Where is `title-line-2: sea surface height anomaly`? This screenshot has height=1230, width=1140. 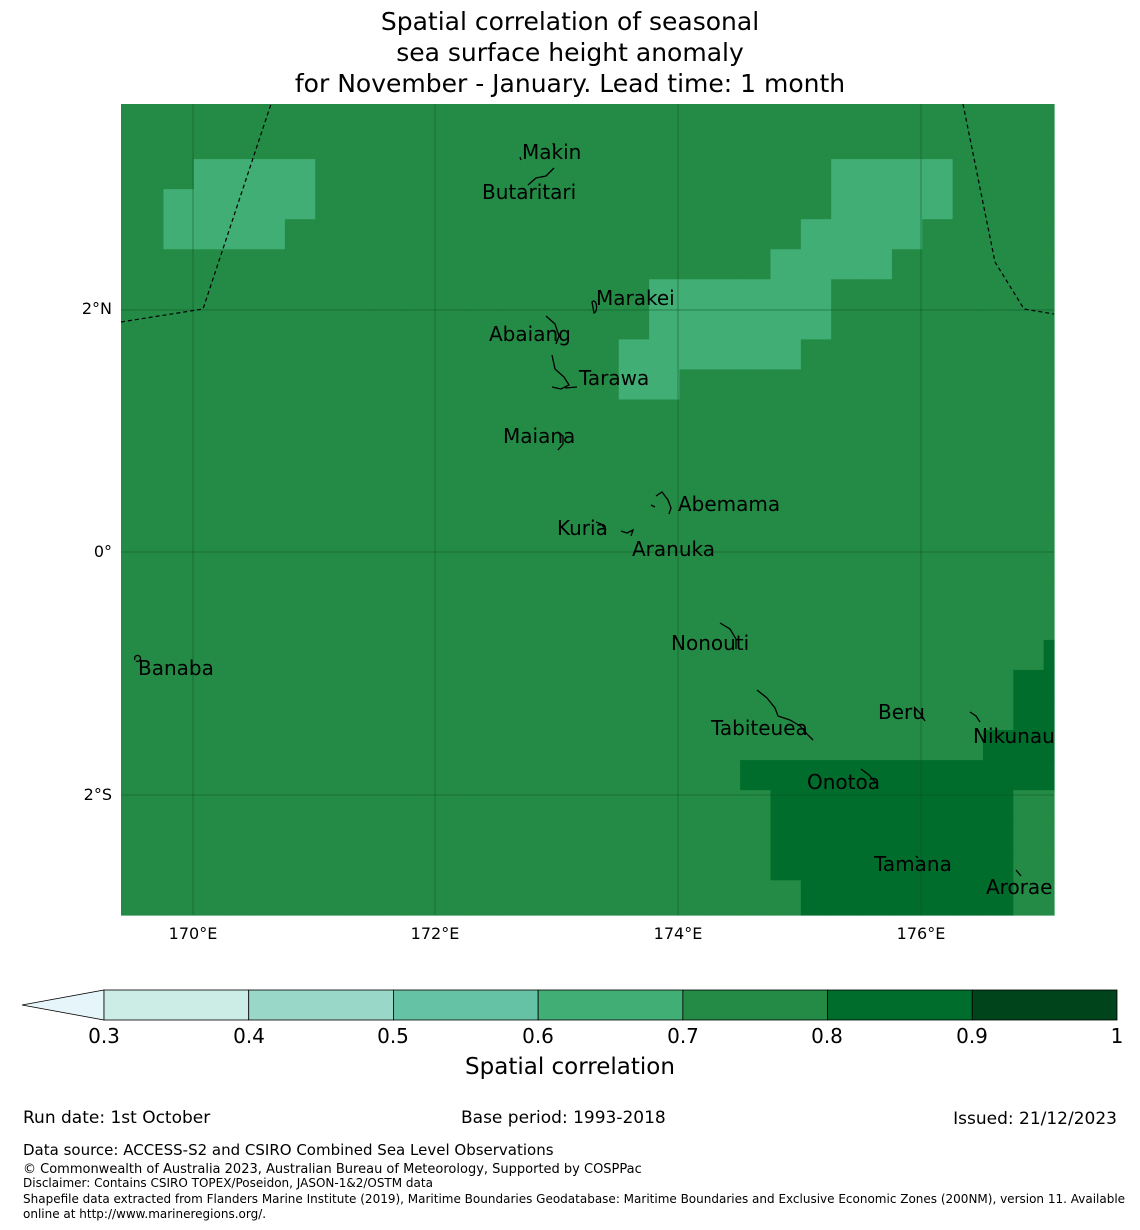
title-line-2: sea surface height anomaly is located at coordinates (570, 52).